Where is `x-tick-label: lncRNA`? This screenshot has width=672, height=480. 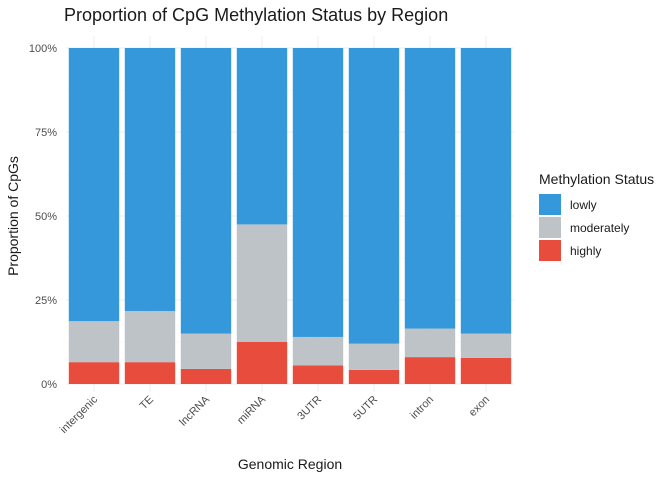 x-tick-label: lncRNA is located at coordinates (194, 410).